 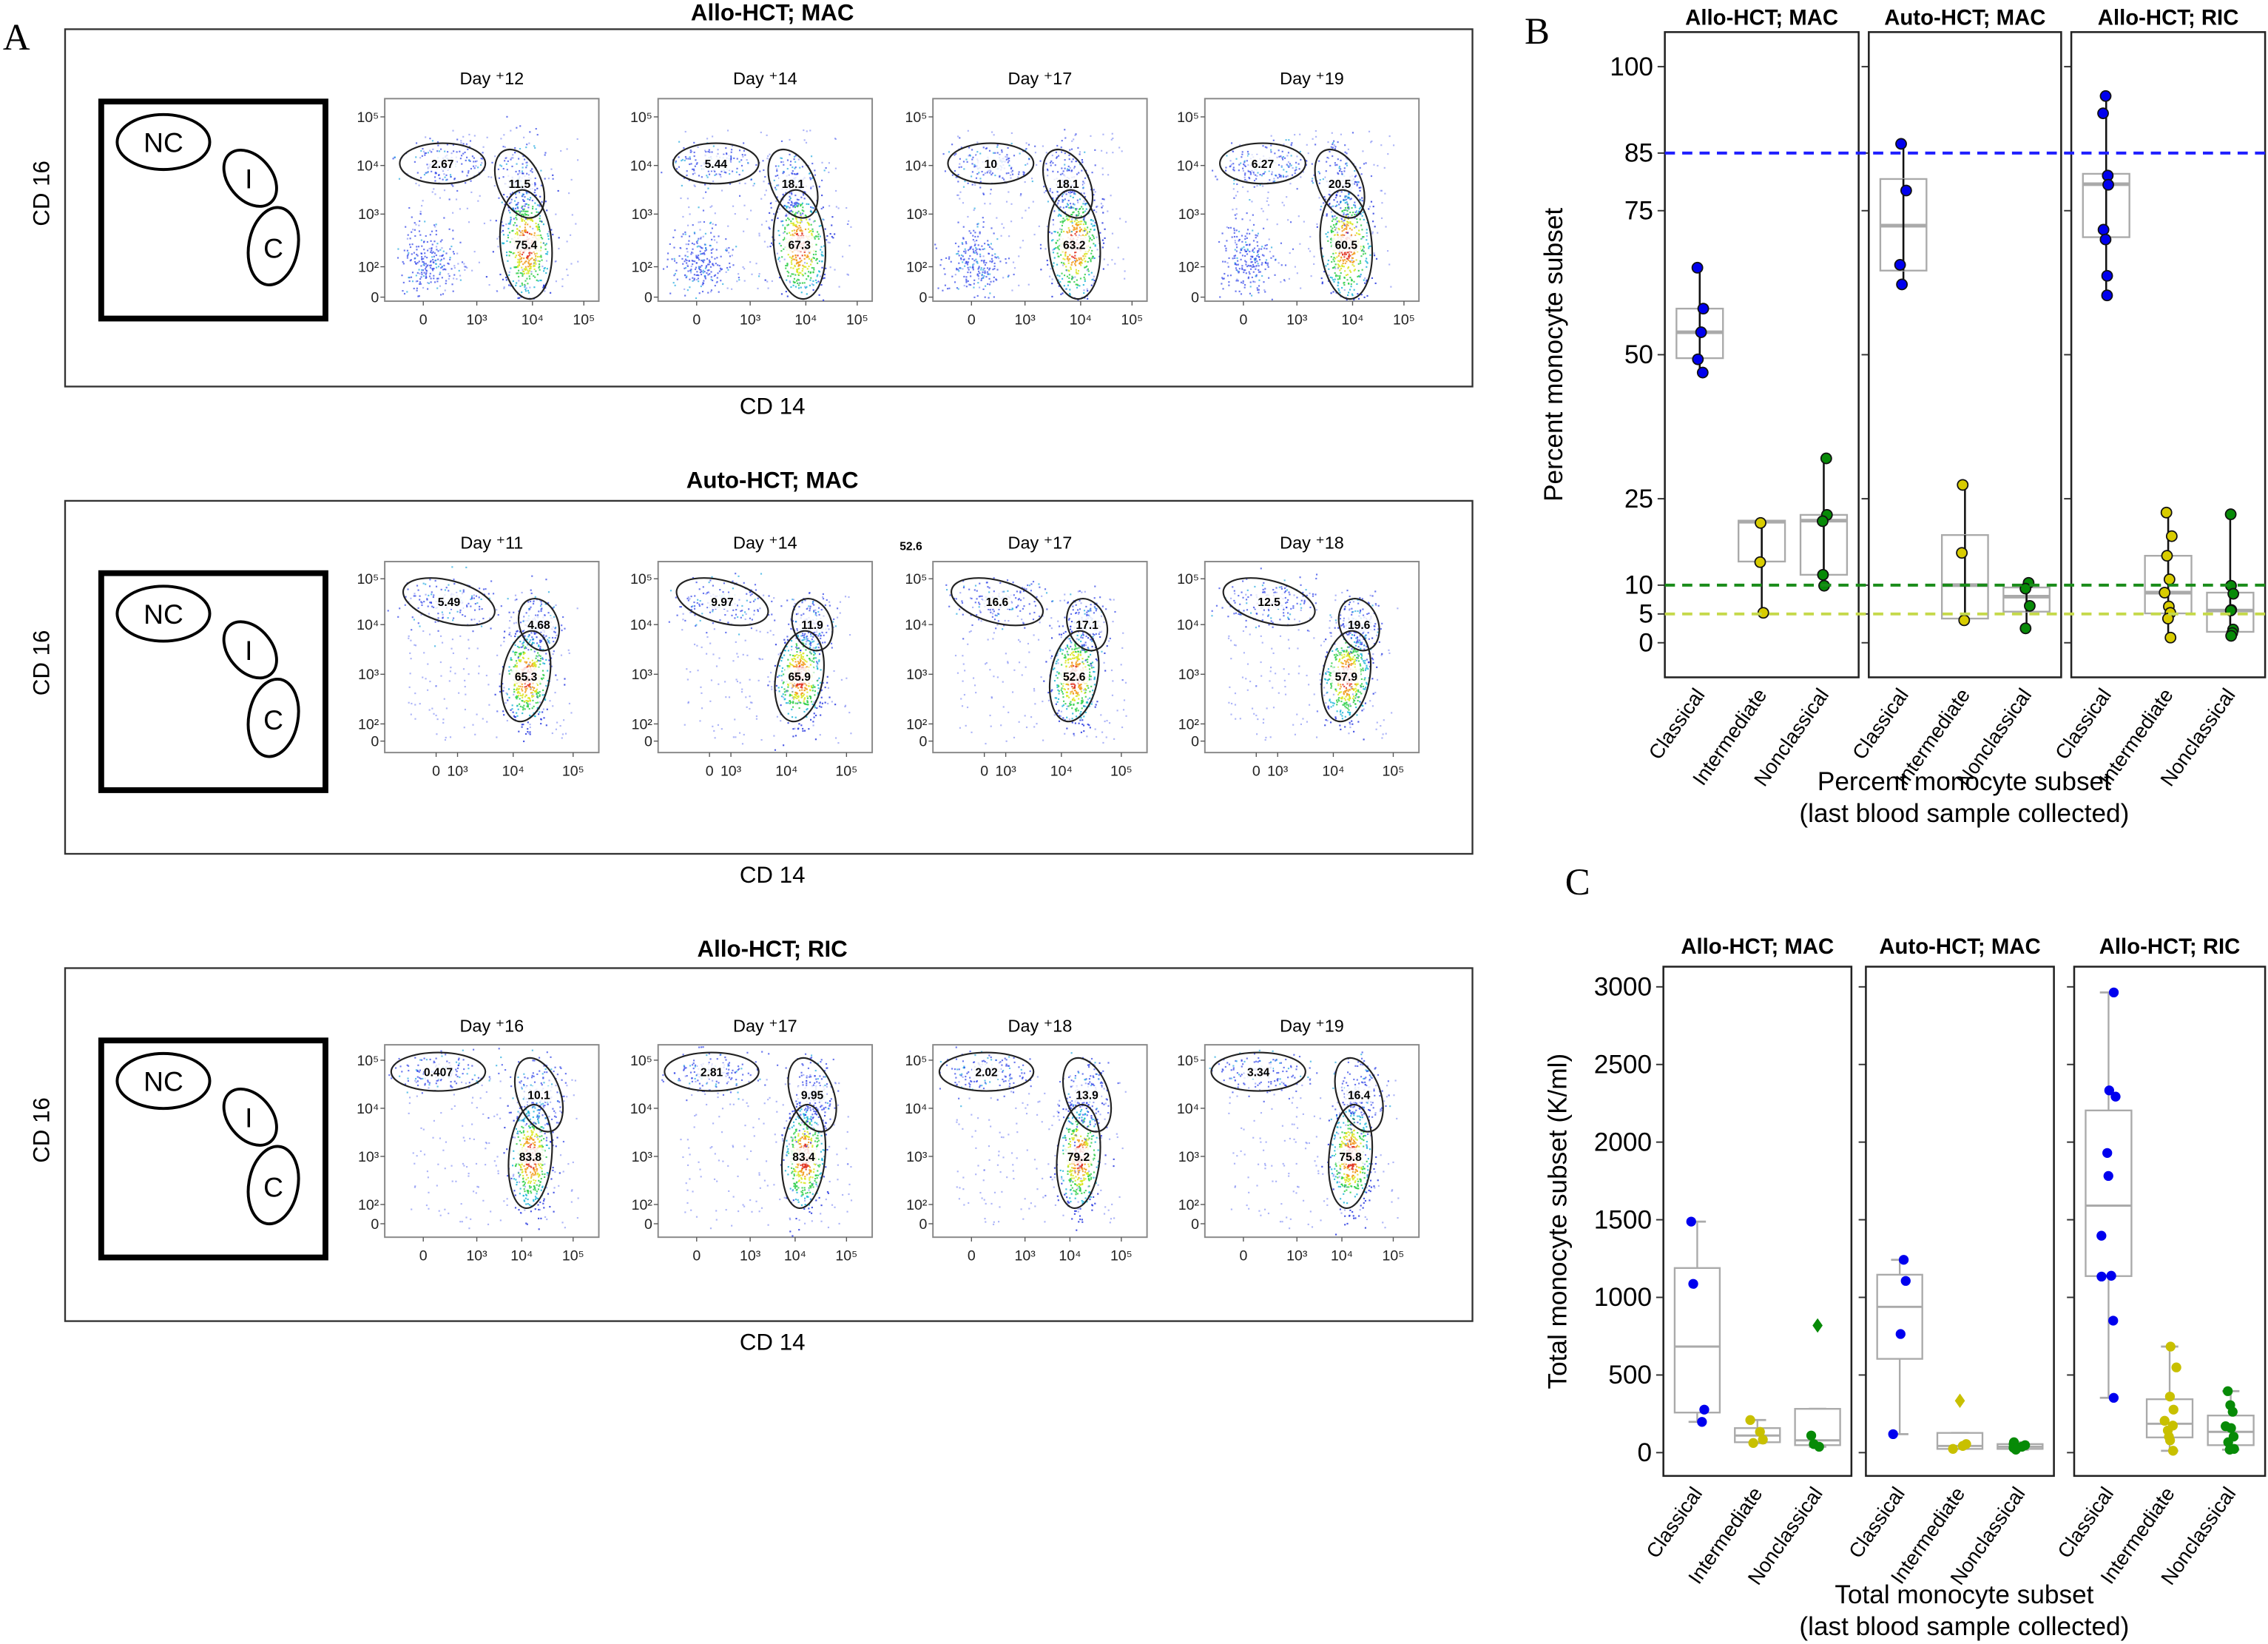 What do you see at coordinates (793, 183) in the screenshot?
I see `gate-label-i: 18.1` at bounding box center [793, 183].